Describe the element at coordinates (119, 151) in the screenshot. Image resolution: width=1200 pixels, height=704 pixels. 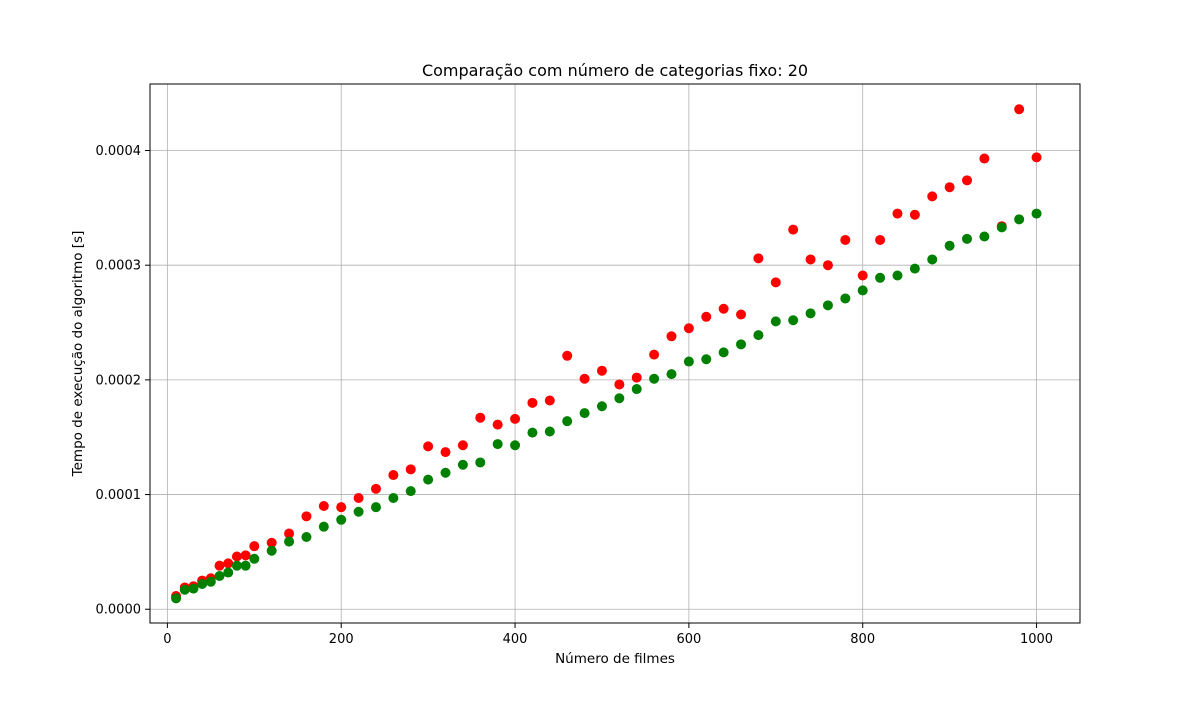
I see `y-tick-label: 0.0004` at that location.